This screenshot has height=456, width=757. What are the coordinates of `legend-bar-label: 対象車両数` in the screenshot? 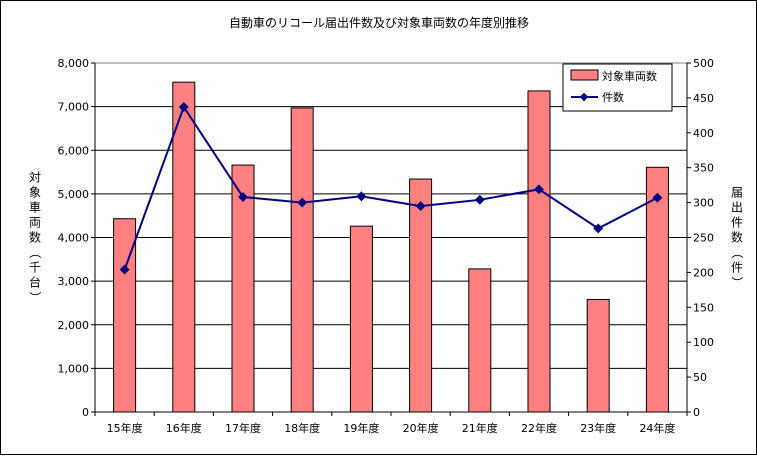 It's located at (629, 76).